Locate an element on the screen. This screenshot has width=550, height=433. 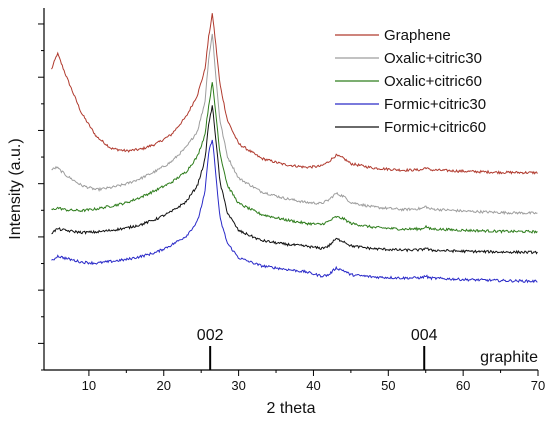
x-tick-label: 50 is located at coordinates (388, 385).